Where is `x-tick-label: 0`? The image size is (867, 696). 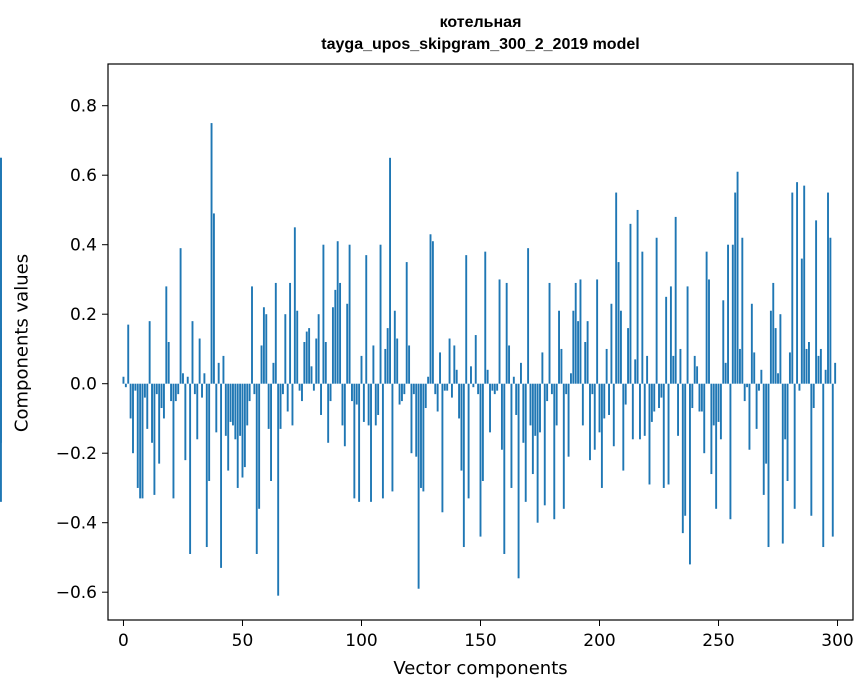 x-tick-label: 0 is located at coordinates (123, 641).